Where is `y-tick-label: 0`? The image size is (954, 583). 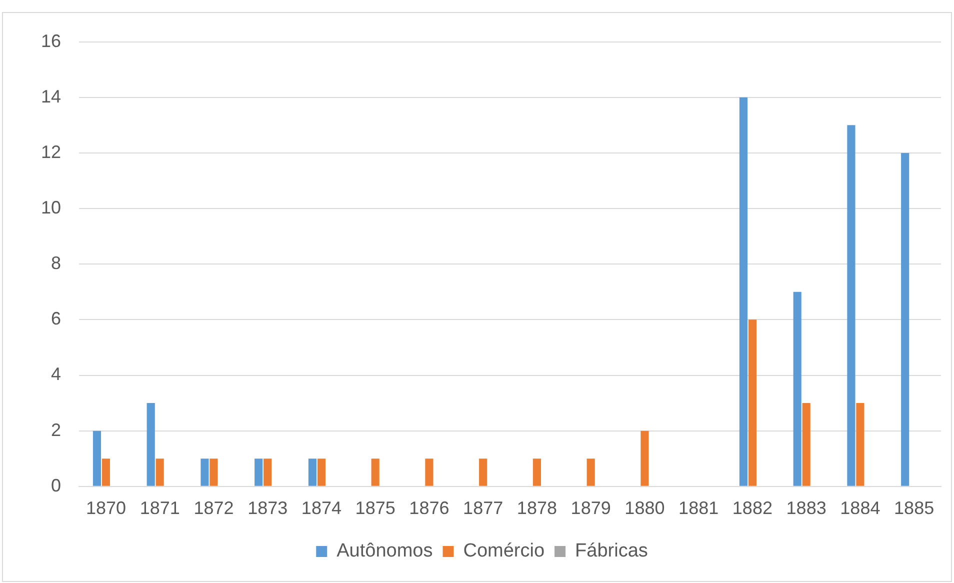 y-tick-label: 0 is located at coordinates (56, 485).